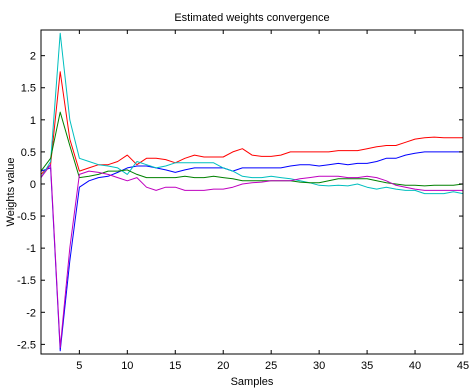 The width and height of the screenshot is (469, 390). Describe the element at coordinates (26, 345) in the screenshot. I see `y-tick-label: -2.5` at that location.